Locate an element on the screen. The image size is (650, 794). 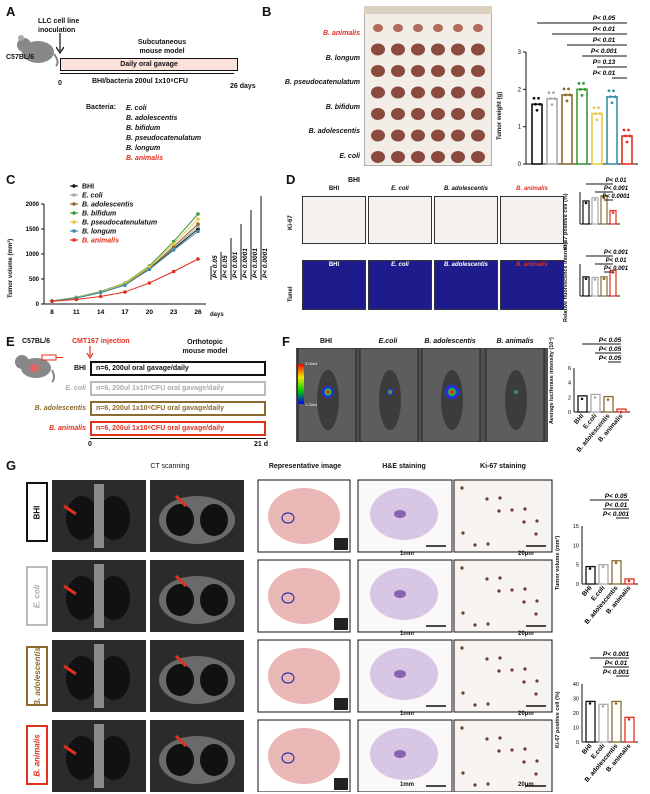
series-line is located at coordinates (125, 262).